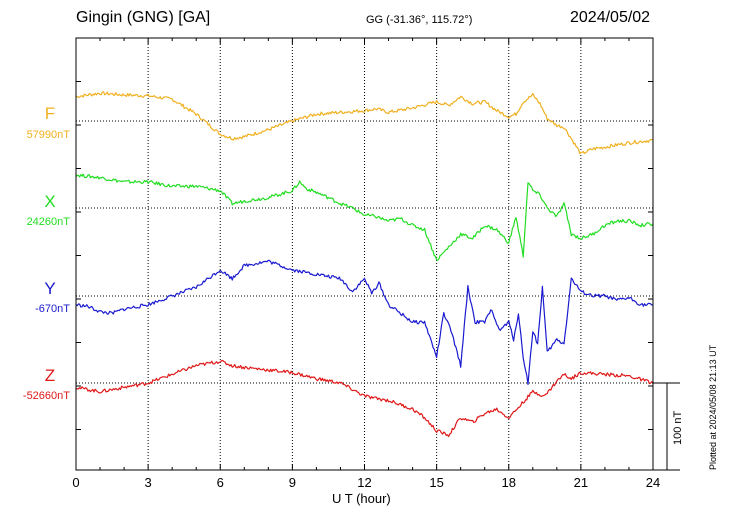  Describe the element at coordinates (46, 396) in the screenshot. I see `baseline-label-z: -52660nT` at that location.